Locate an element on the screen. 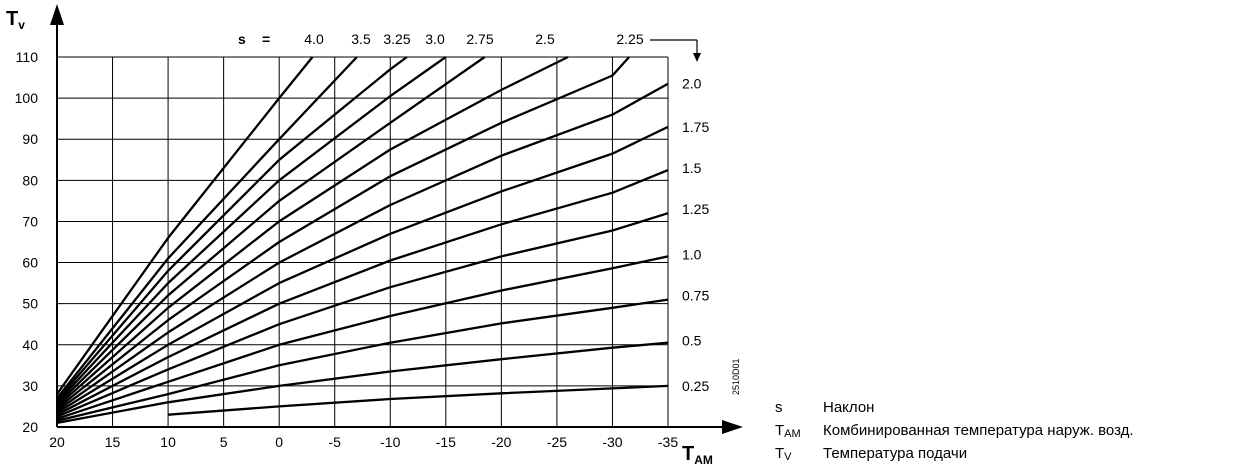  x-tick-label: -15 is located at coordinates (446, 442).